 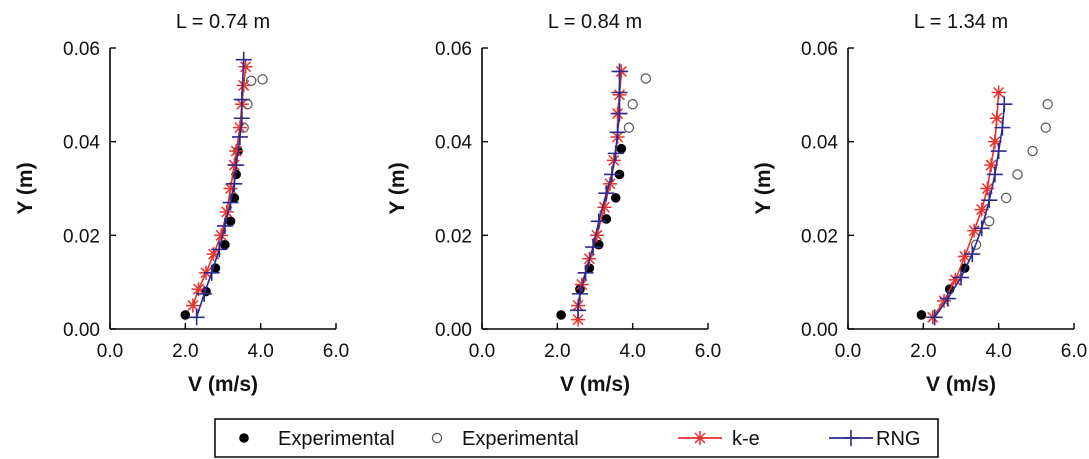 What do you see at coordinates (453, 49) in the screenshot?
I see `panel-2-ytick-label-3: 0.06` at bounding box center [453, 49].